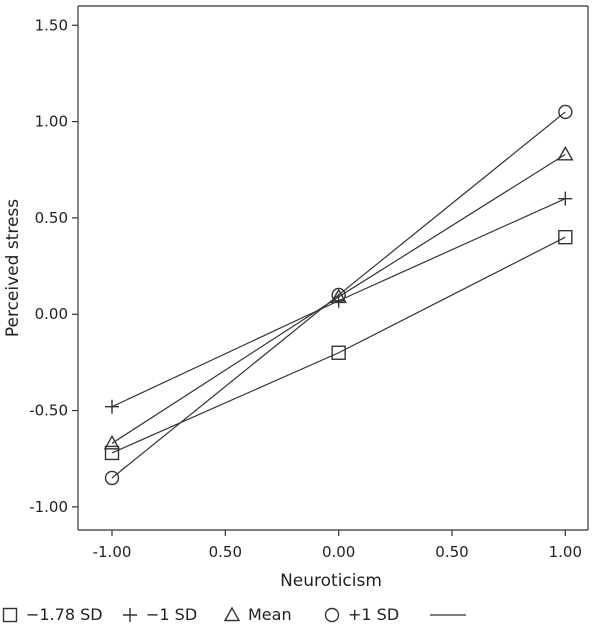 The height and width of the screenshot is (631, 592). I want to click on x-tick-label: 1.00, so click(565, 552).